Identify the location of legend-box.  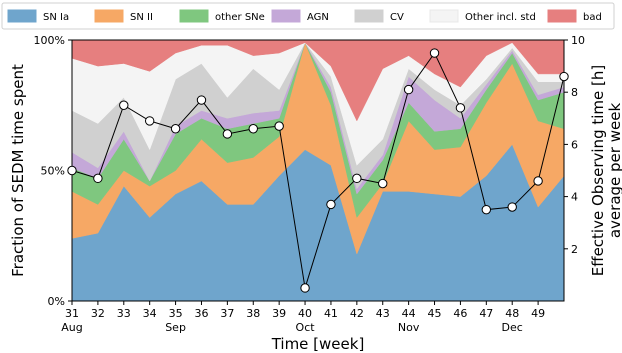
(308, 16).